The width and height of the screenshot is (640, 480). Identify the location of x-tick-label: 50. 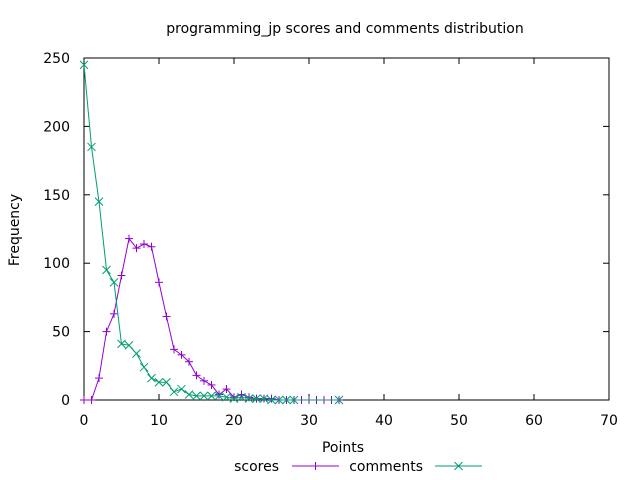
(459, 421).